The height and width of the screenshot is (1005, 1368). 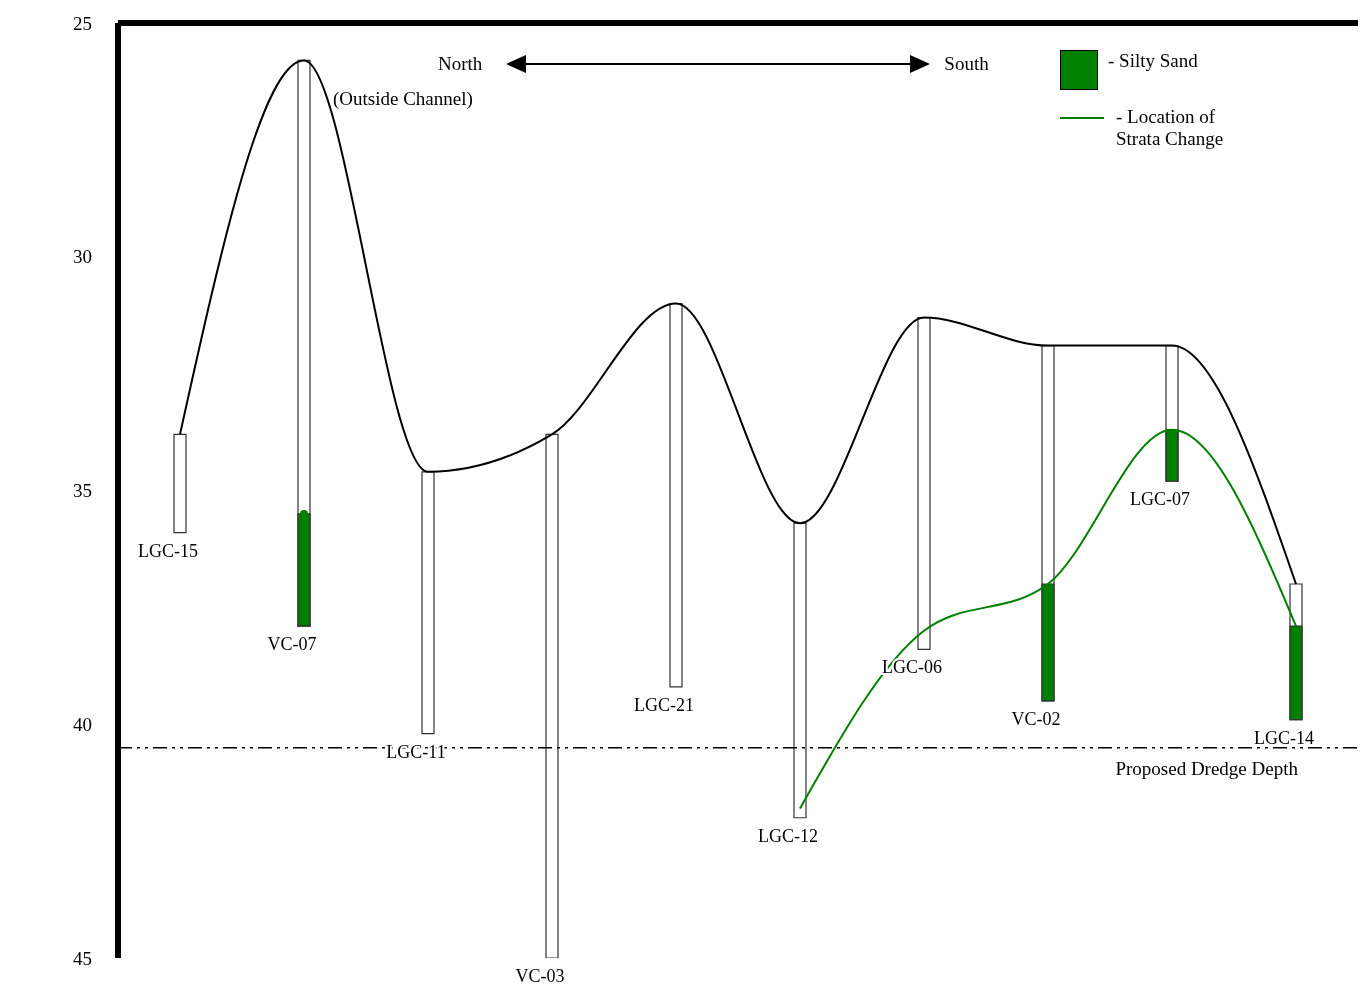 What do you see at coordinates (540, 976) in the screenshot?
I see `x-tick-label: VC-03` at bounding box center [540, 976].